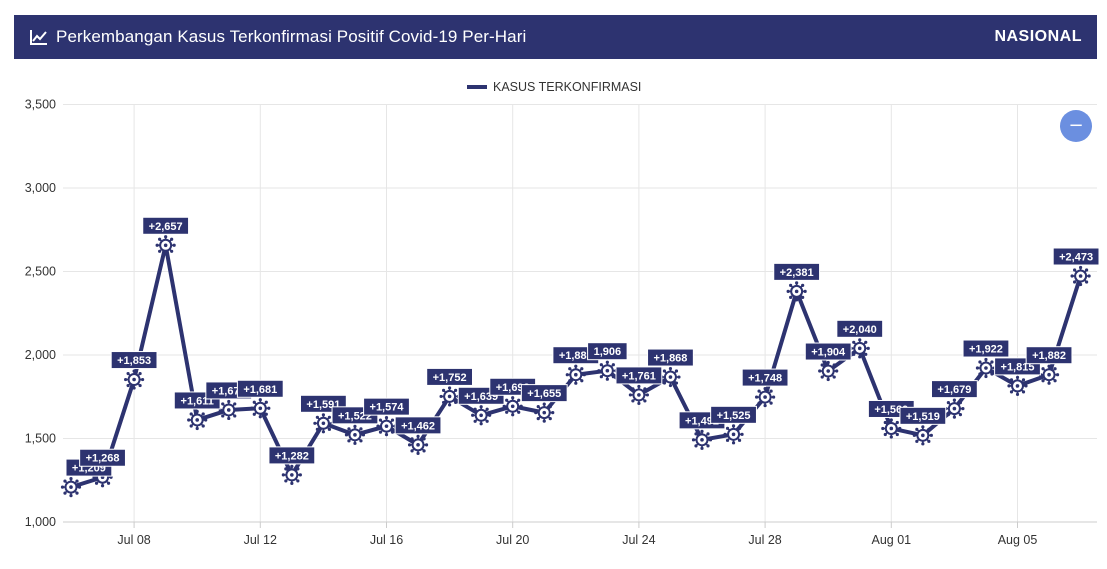  Describe the element at coordinates (1076, 126) in the screenshot. I see `zoom-out-button: −` at that location.